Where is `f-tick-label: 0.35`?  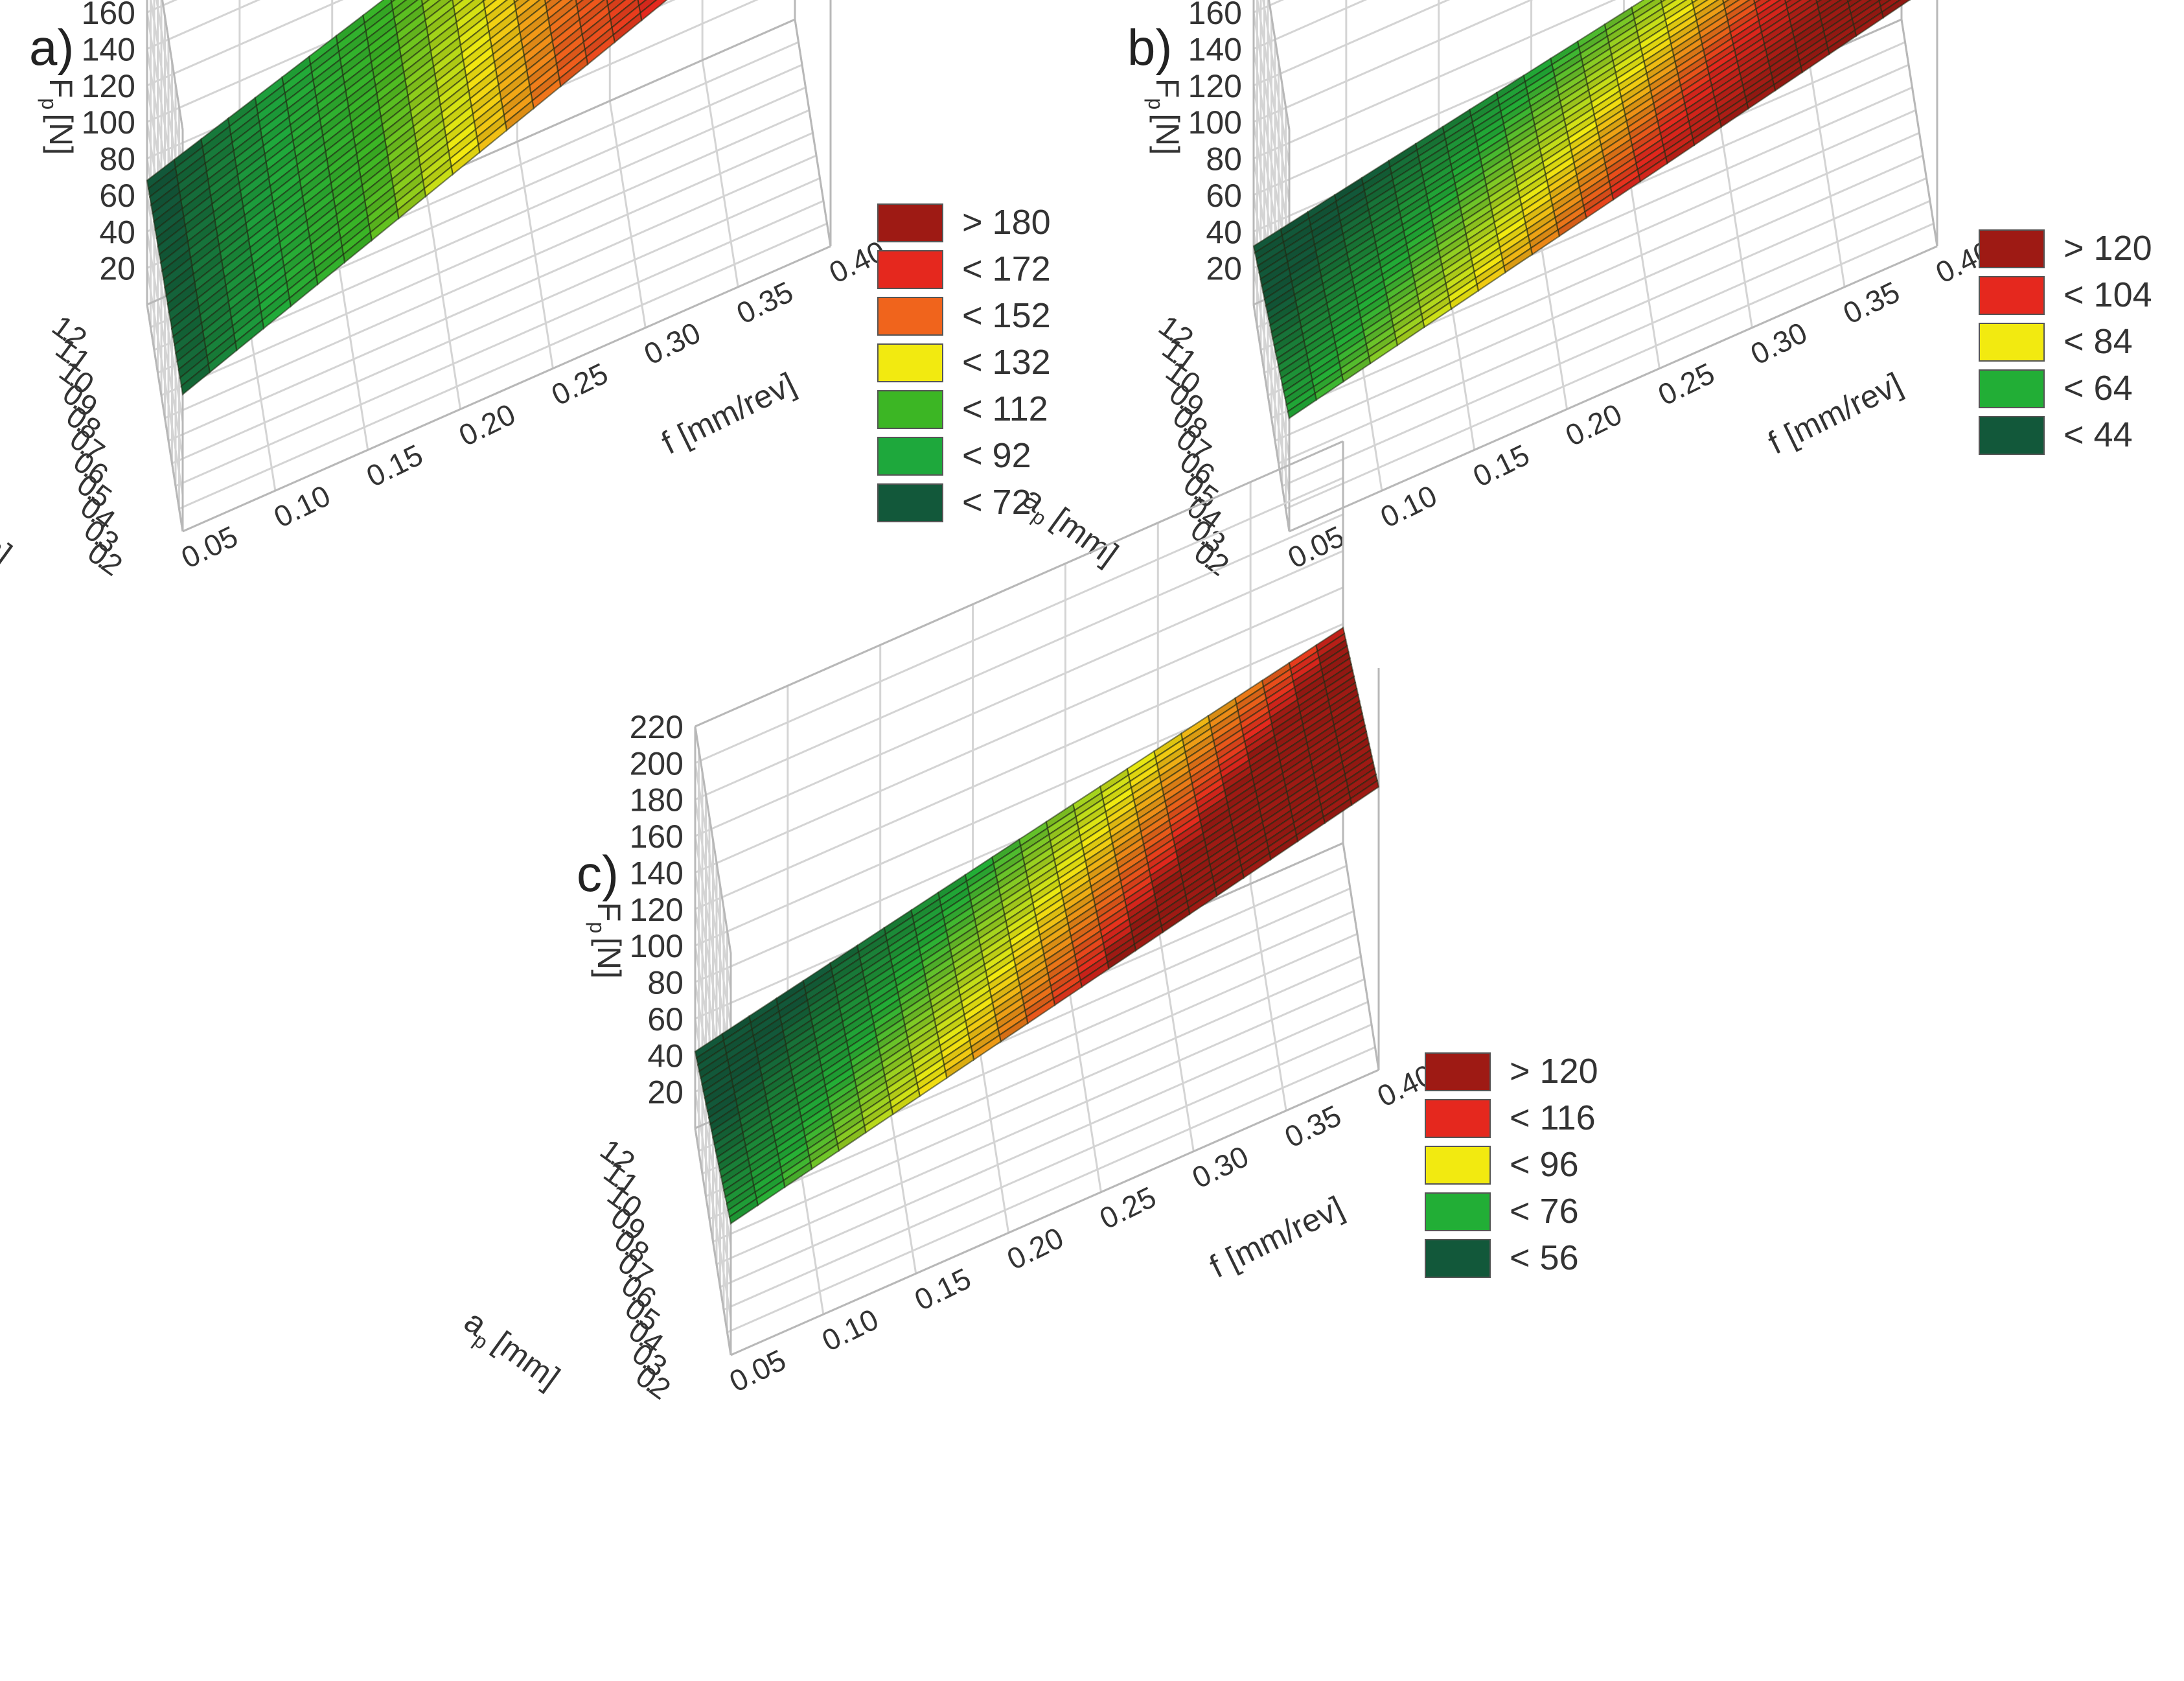 f-tick-label: 0.35 is located at coordinates (765, 302).